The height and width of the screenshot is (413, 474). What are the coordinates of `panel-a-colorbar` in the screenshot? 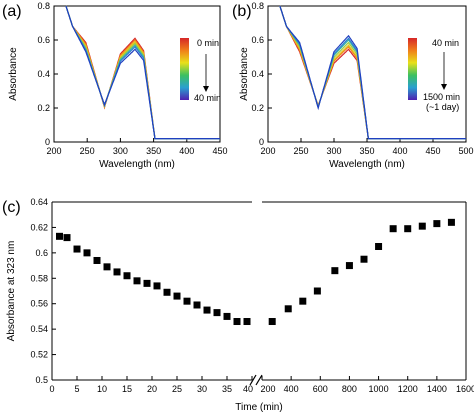 It's located at (184, 69).